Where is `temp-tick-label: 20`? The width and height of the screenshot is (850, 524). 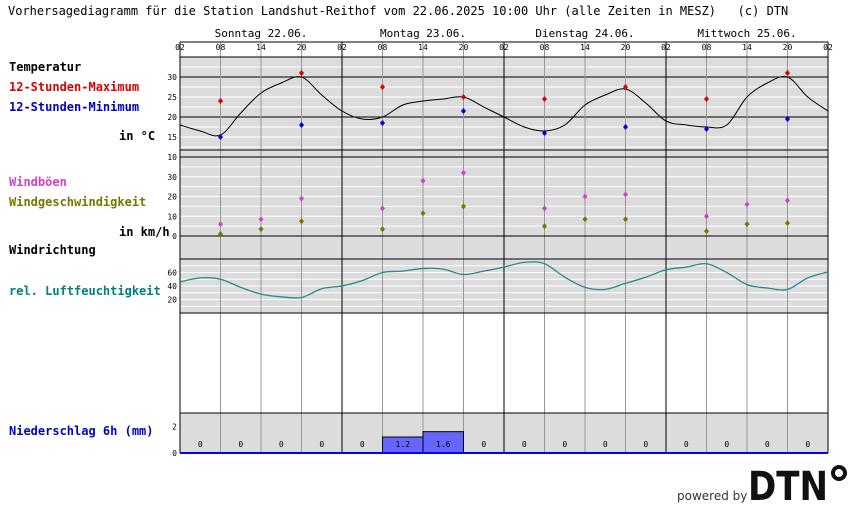
temp-tick-label: 20 is located at coordinates (172, 117).